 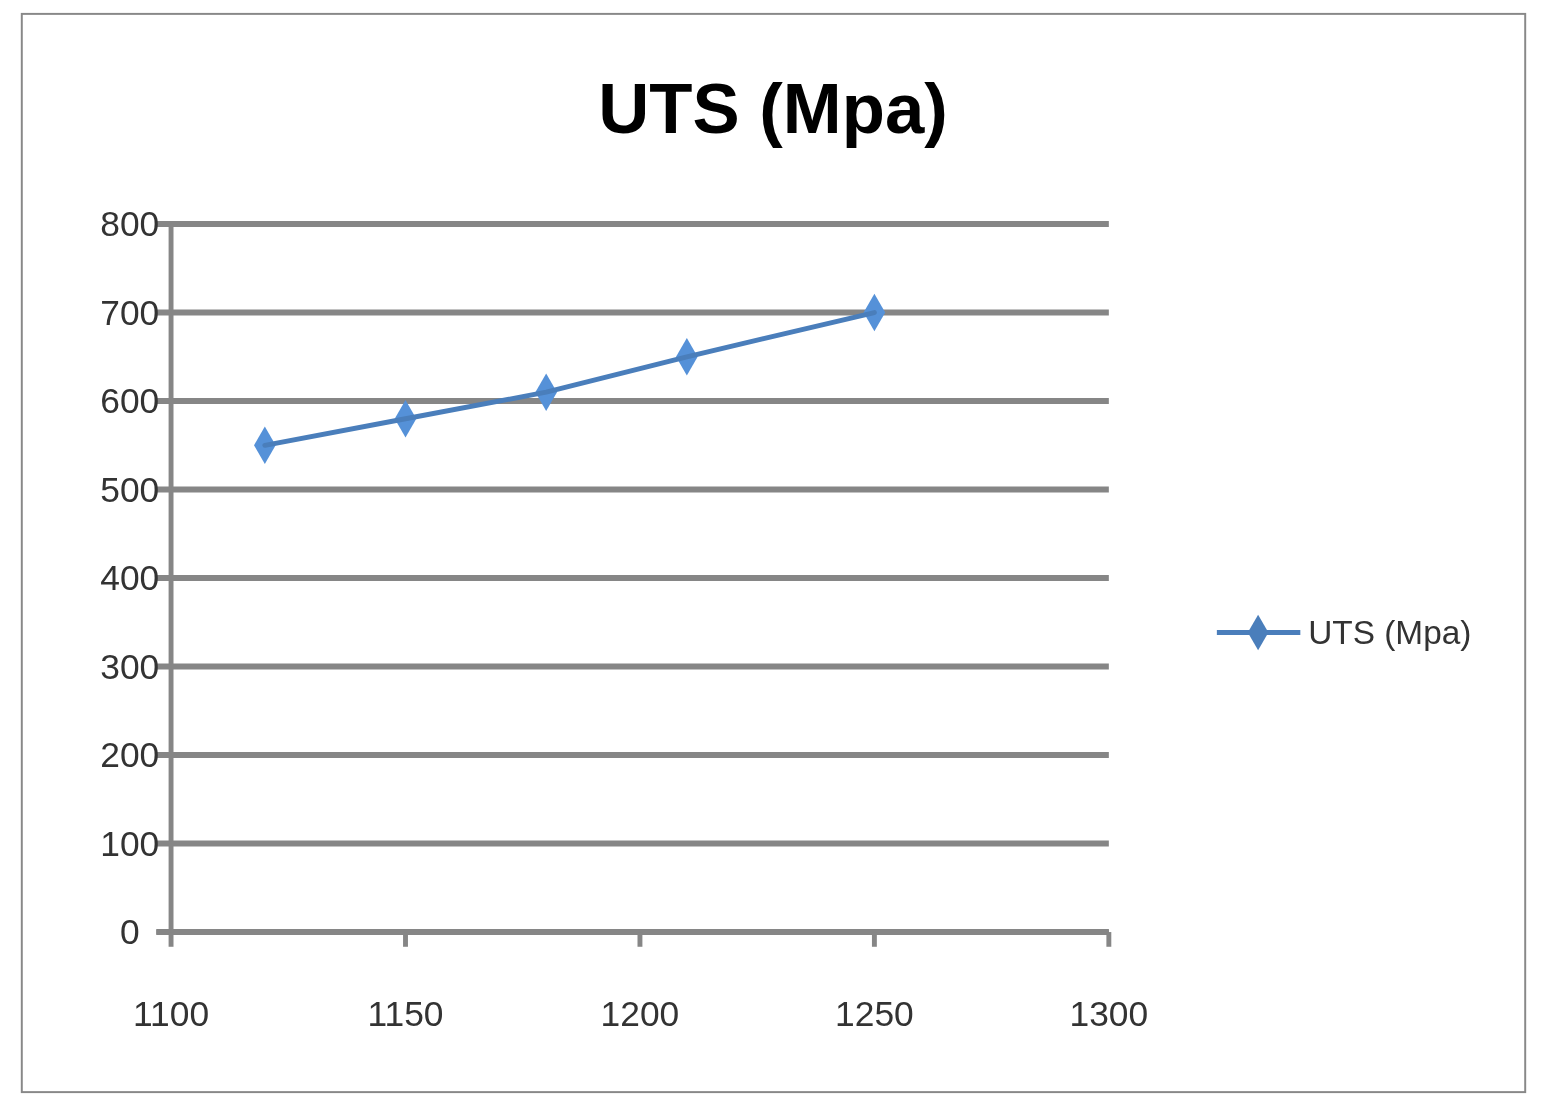 What do you see at coordinates (130, 666) in the screenshot?
I see `y-tick-label: 300` at bounding box center [130, 666].